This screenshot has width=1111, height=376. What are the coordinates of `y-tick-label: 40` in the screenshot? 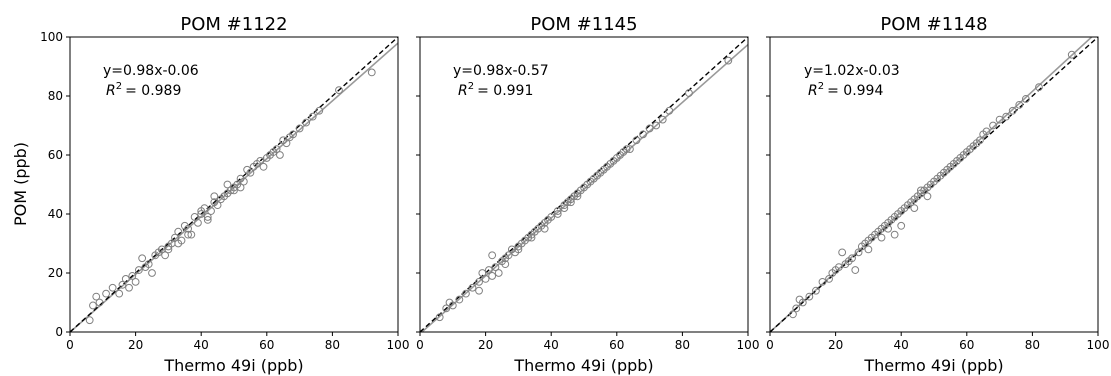 It's located at (55, 214).